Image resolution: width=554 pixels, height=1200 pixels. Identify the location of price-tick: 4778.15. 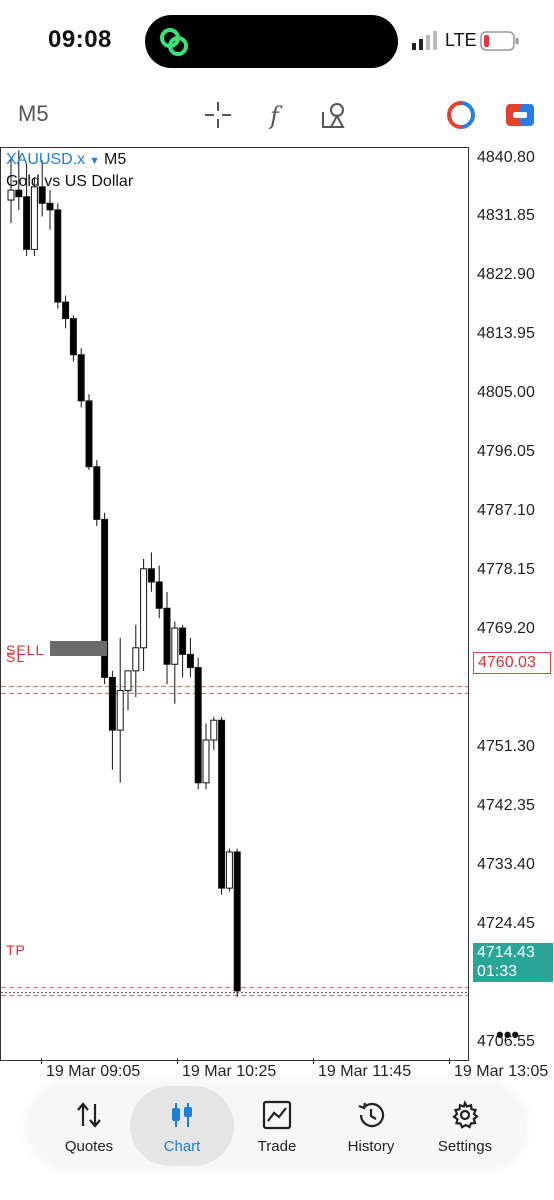
(506, 570).